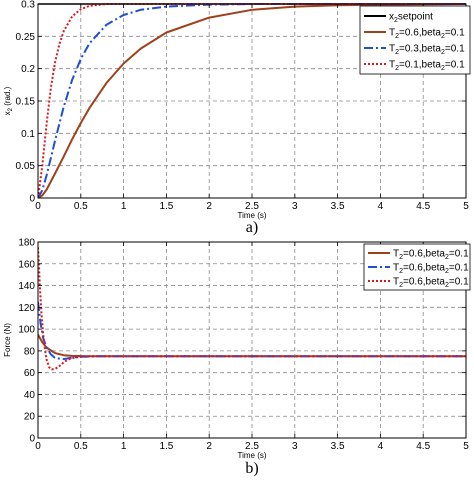 The image size is (474, 483). What do you see at coordinates (26, 264) in the screenshot?
I see `y-tick-label: 160` at bounding box center [26, 264].